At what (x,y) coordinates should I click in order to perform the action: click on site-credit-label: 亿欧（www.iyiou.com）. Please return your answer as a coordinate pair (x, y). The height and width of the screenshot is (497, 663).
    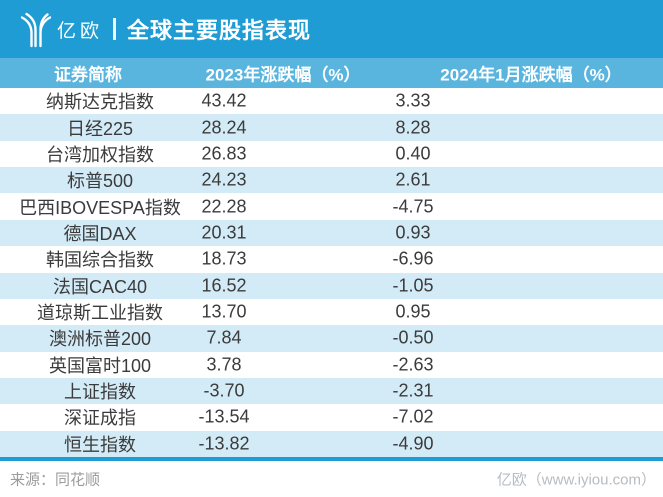
    Looking at the image, I should click on (576, 480).